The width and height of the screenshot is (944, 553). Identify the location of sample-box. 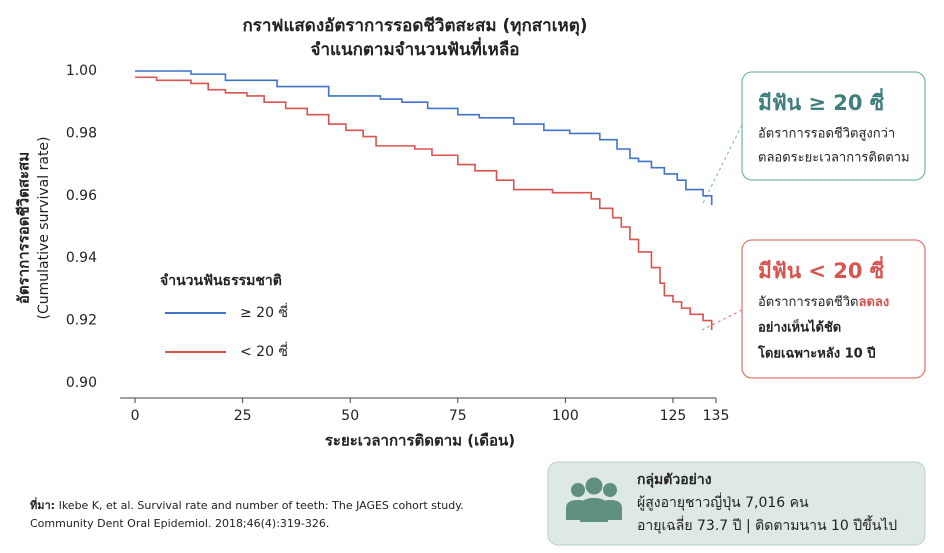
(736, 503).